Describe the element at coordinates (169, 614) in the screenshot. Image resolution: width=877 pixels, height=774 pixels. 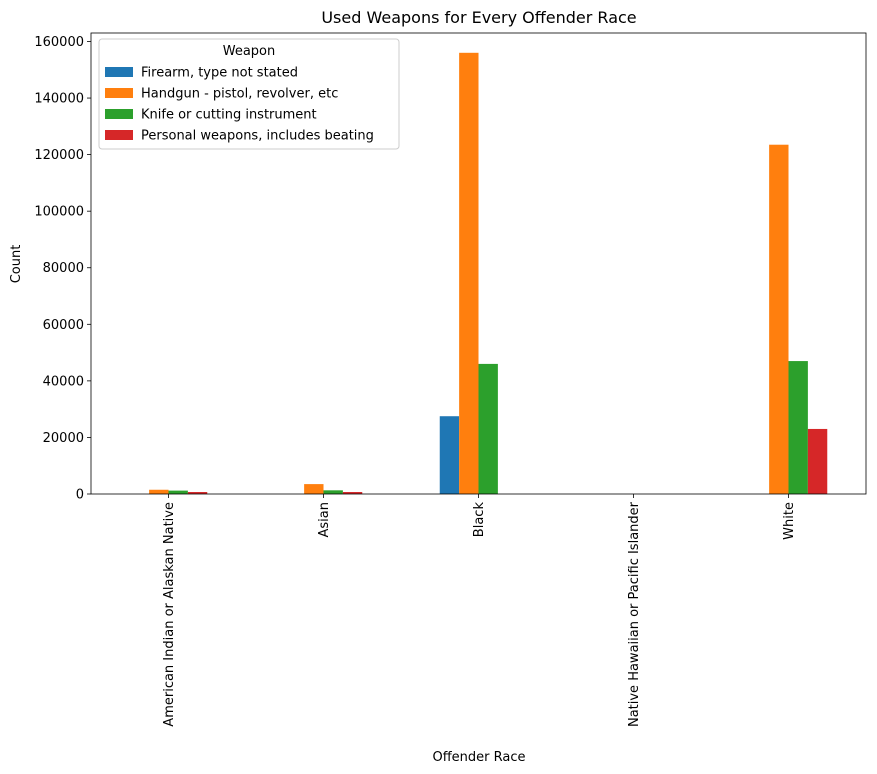
I see `x-tick-label: American Indian or Alaskan Native` at that location.